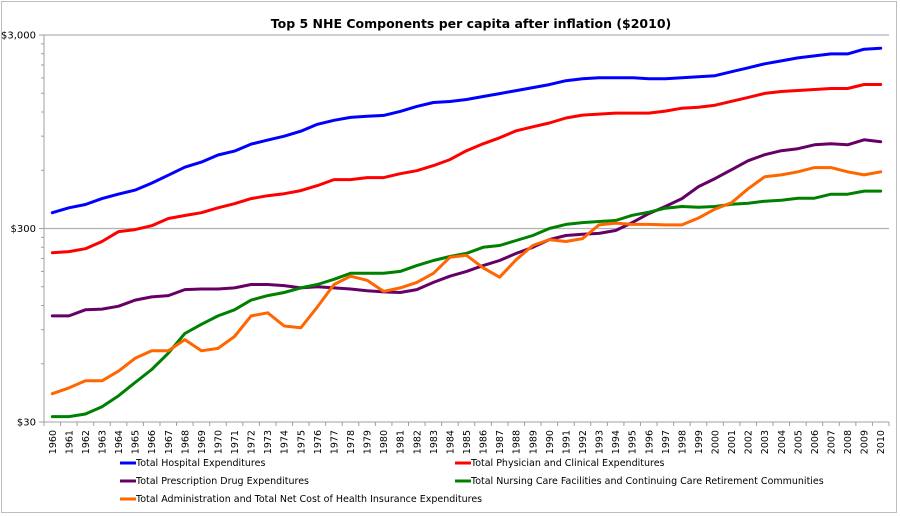  What do you see at coordinates (218, 442) in the screenshot?
I see `x-tick-label: 1970` at bounding box center [218, 442].